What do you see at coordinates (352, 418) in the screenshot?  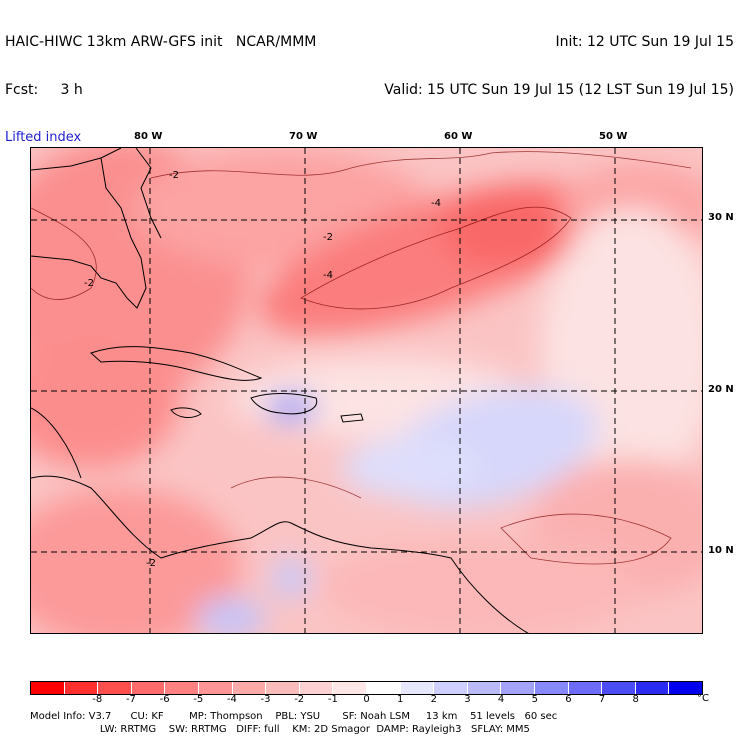 I see `coastline-puerto-rico` at bounding box center [352, 418].